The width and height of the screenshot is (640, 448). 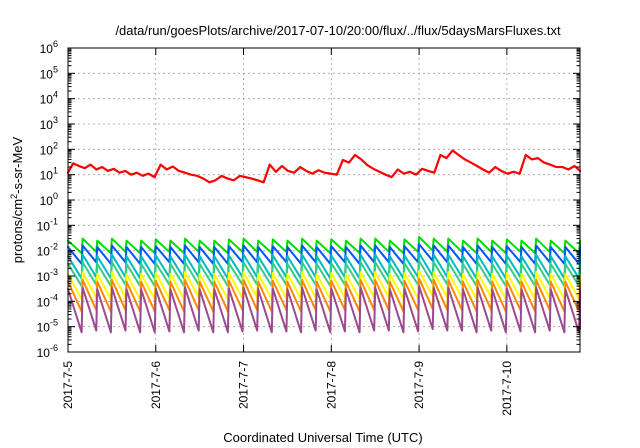 I want to click on x-tick-label: 2017-7-6, so click(x=156, y=385).